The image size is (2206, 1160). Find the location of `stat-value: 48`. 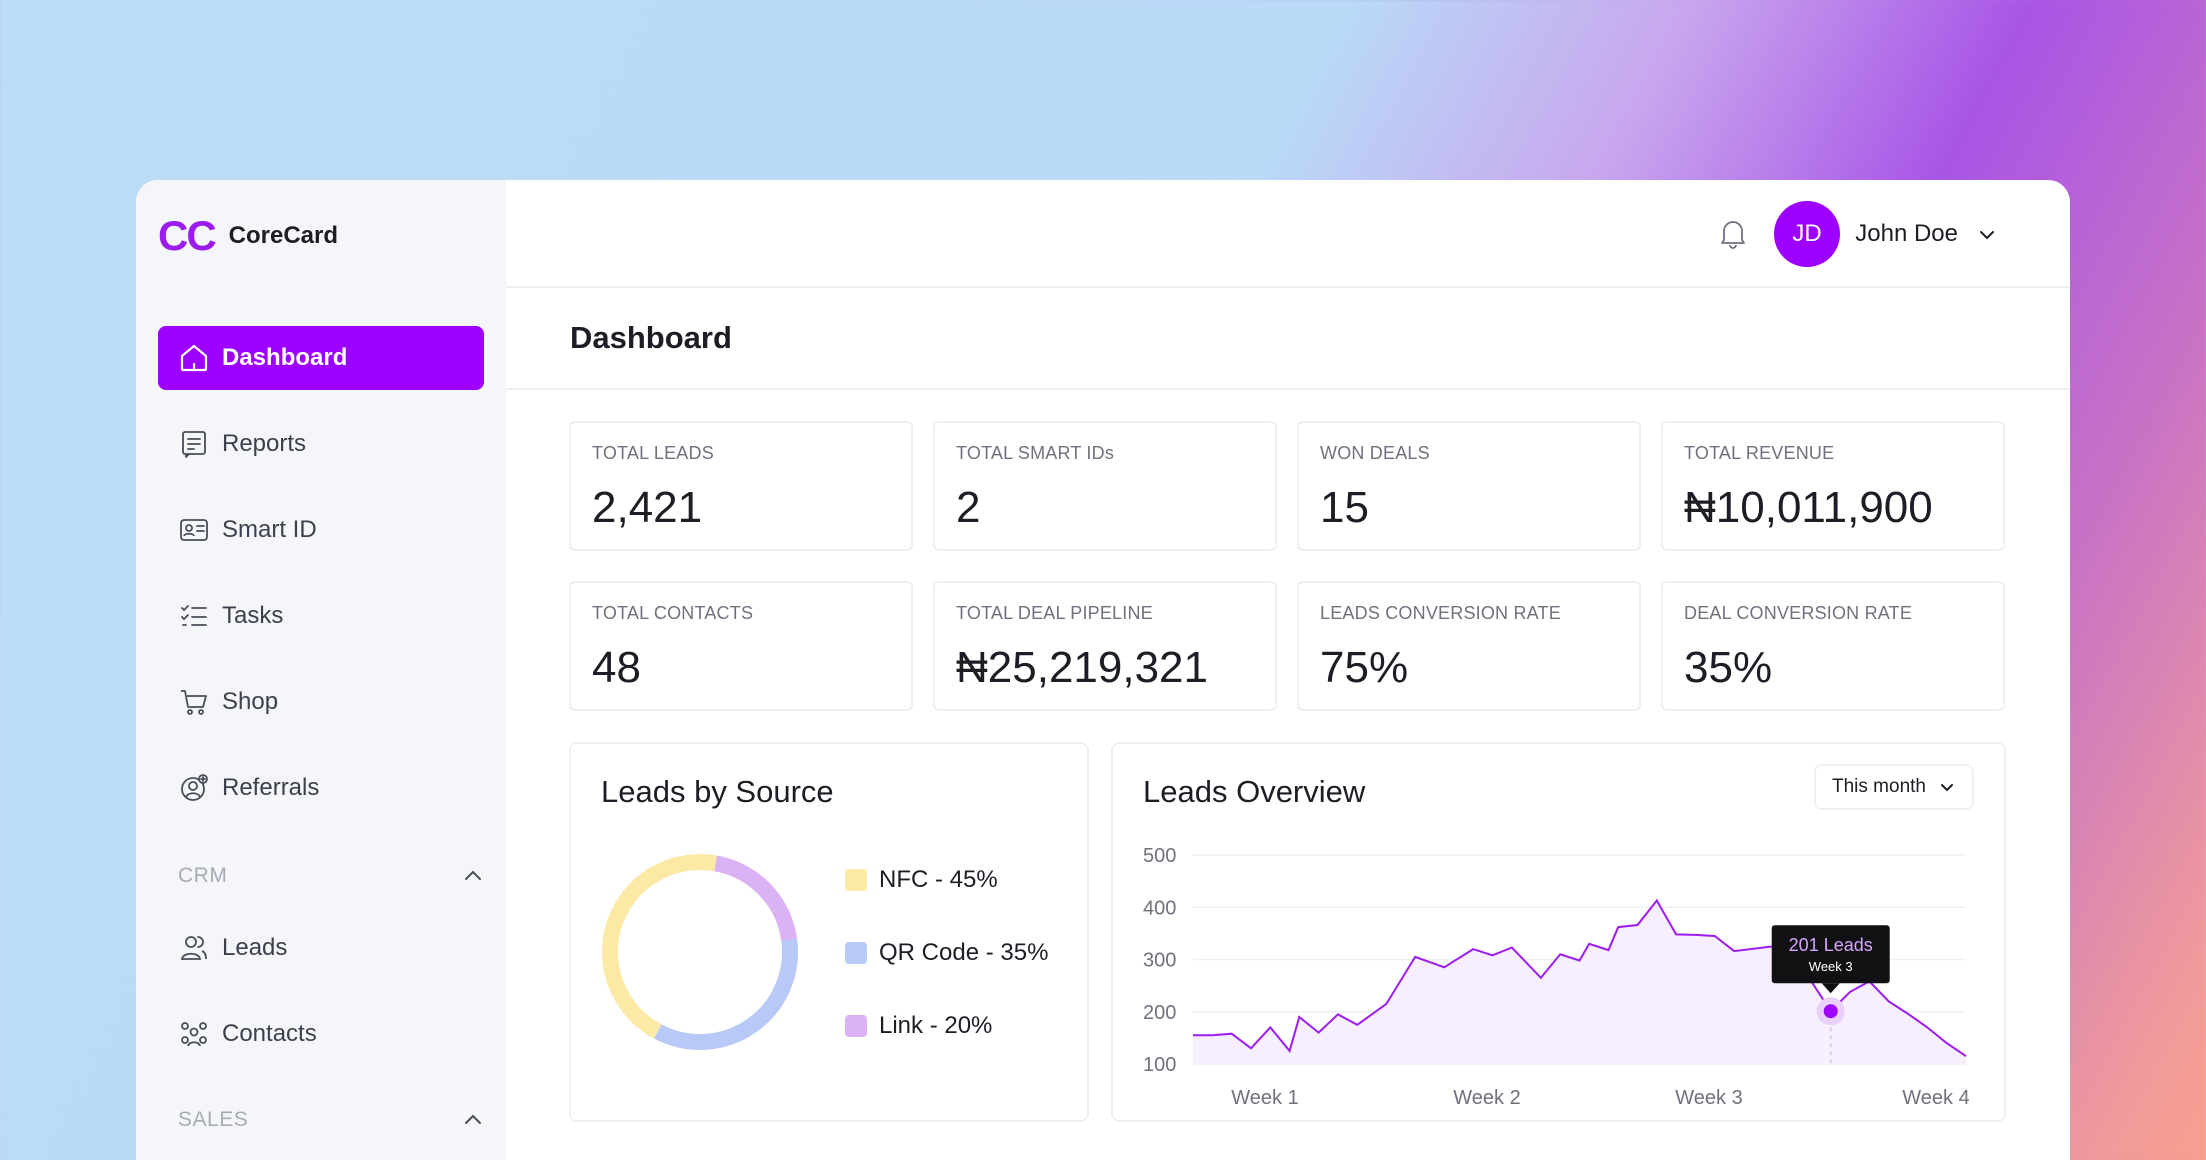

stat-value: 48 is located at coordinates (616, 667).